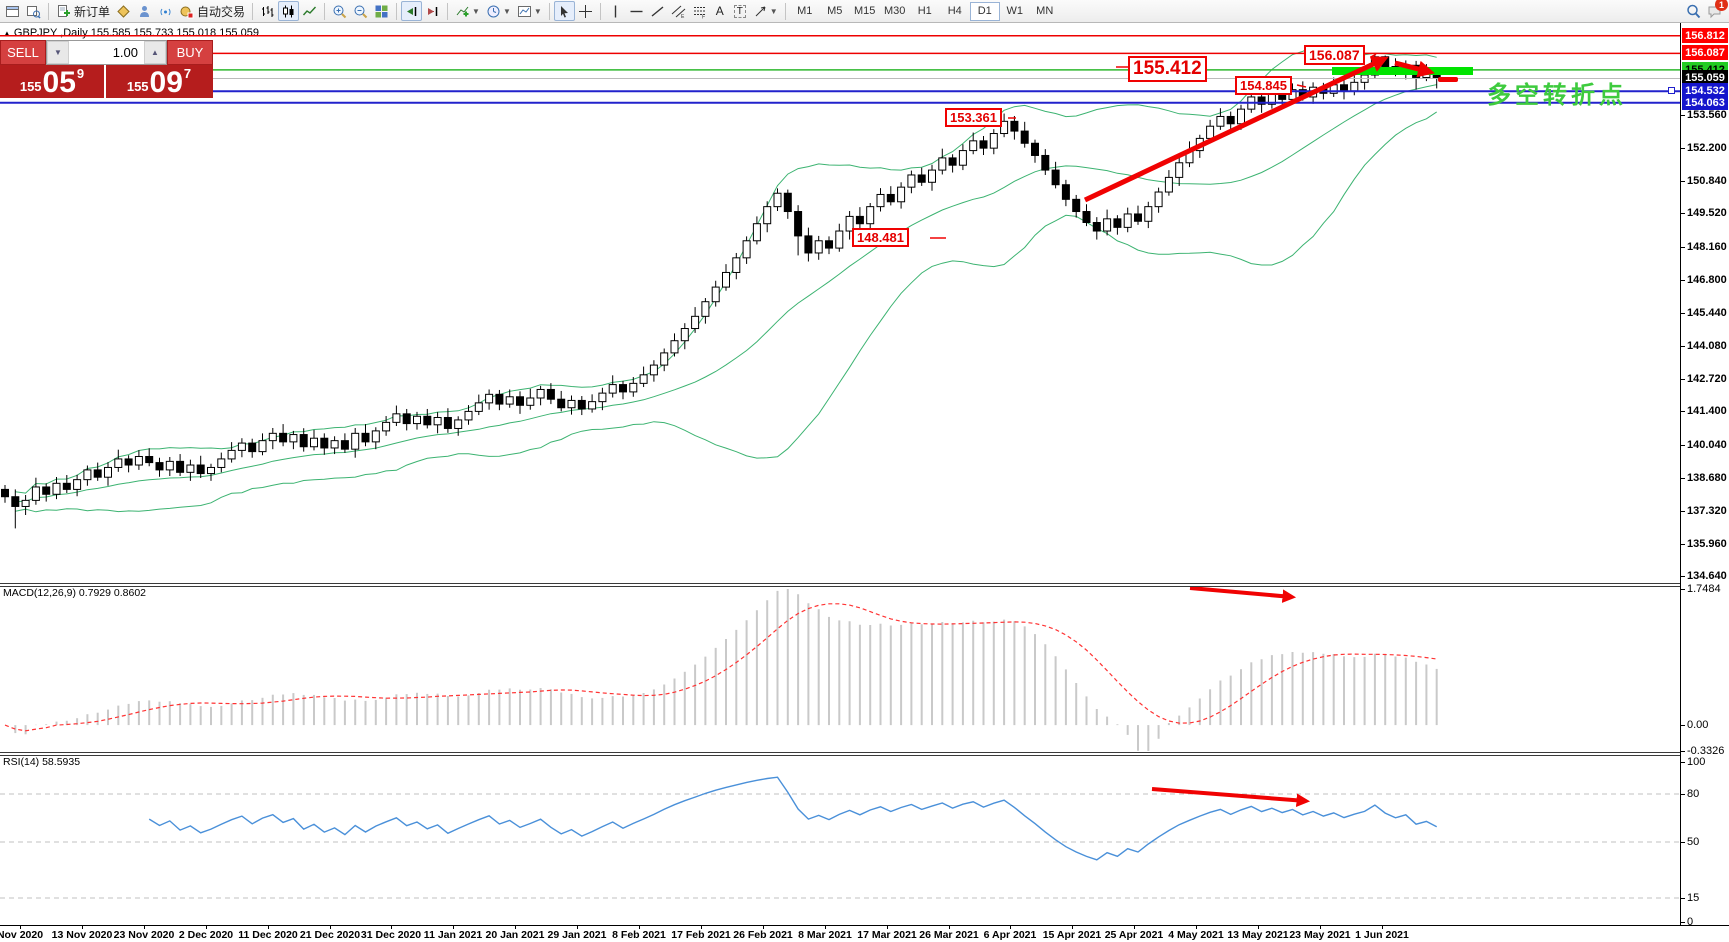 Image resolution: width=1729 pixels, height=942 pixels. I want to click on arrows-button: ▼, so click(765, 11).